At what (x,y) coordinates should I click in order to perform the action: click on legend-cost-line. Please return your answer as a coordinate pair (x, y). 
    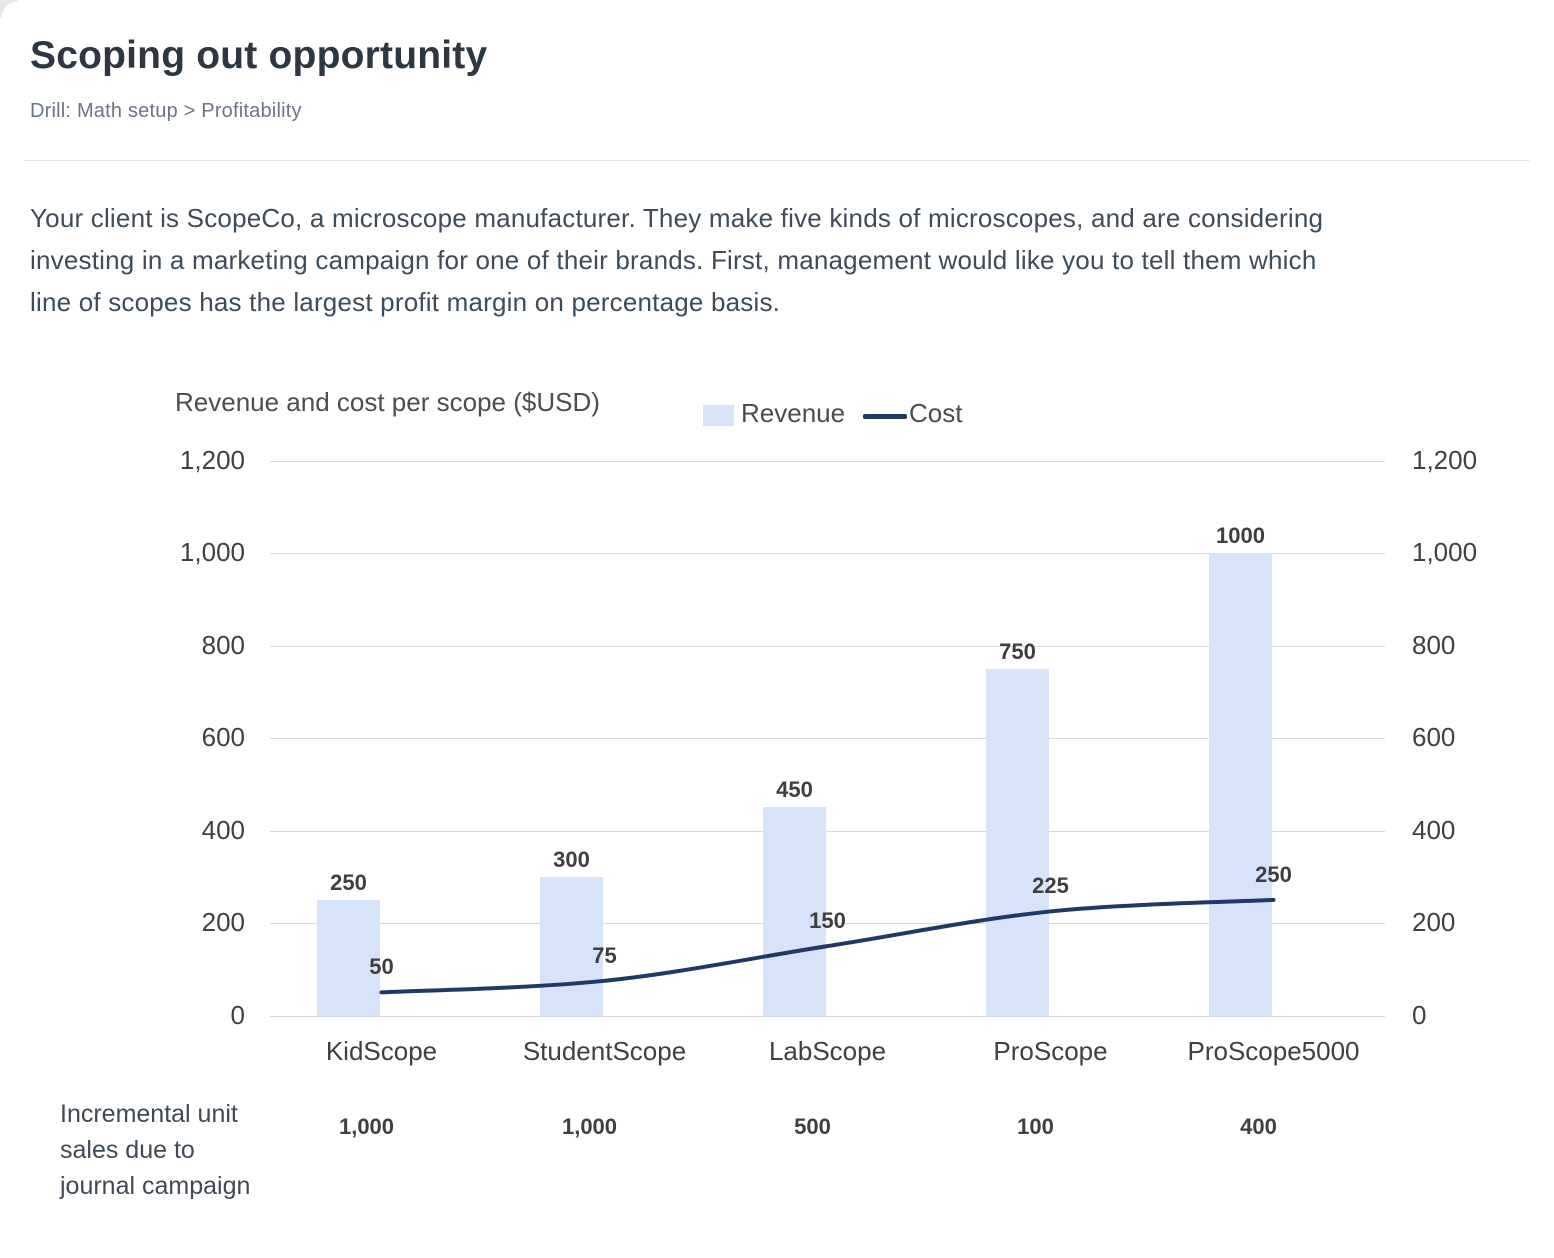
    Looking at the image, I should click on (885, 416).